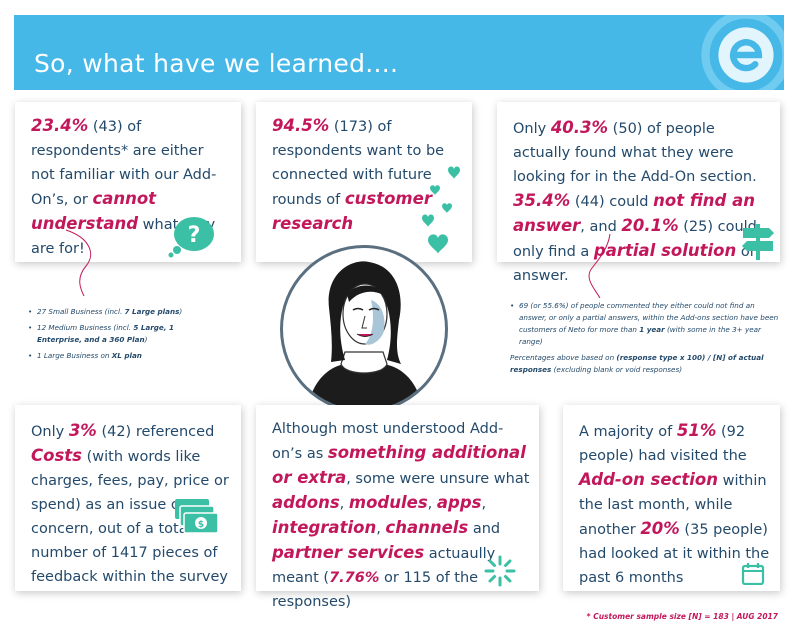 The width and height of the screenshot is (800, 640). I want to click on text: and, so click(484, 529).